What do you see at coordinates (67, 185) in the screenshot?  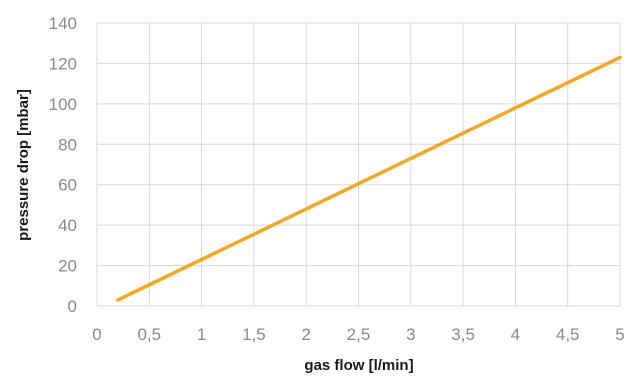 I see `y-tick-label: 60` at bounding box center [67, 185].